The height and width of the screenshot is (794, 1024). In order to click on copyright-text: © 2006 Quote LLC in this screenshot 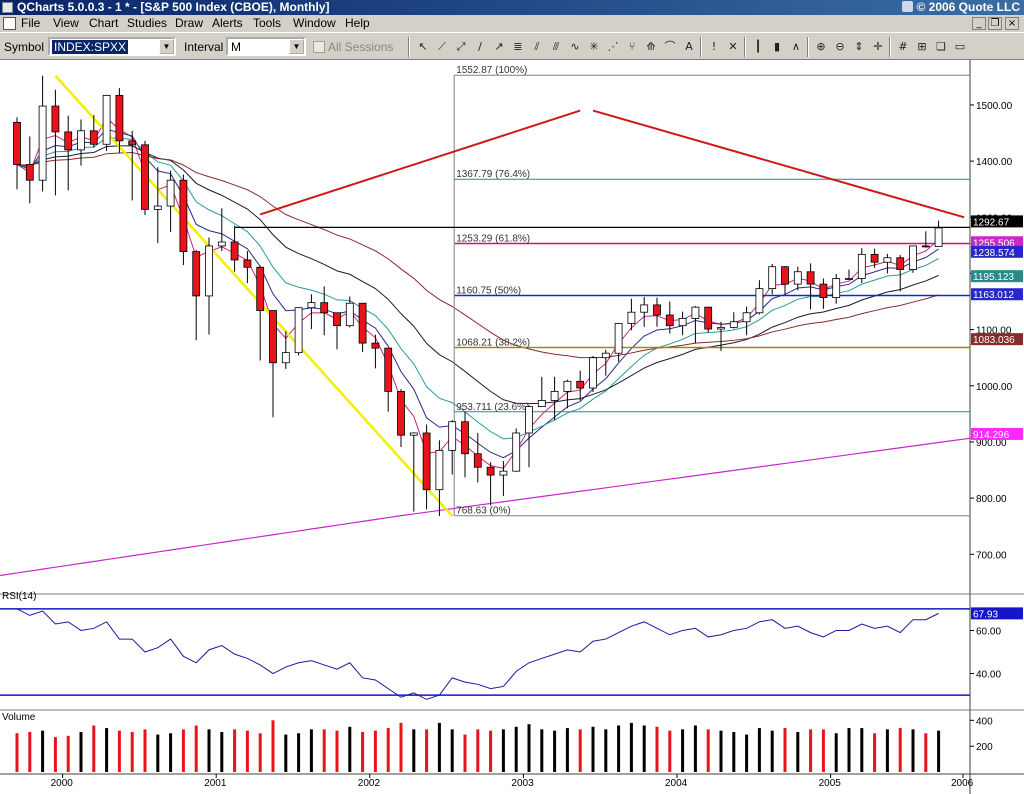, I will do `click(961, 7)`.